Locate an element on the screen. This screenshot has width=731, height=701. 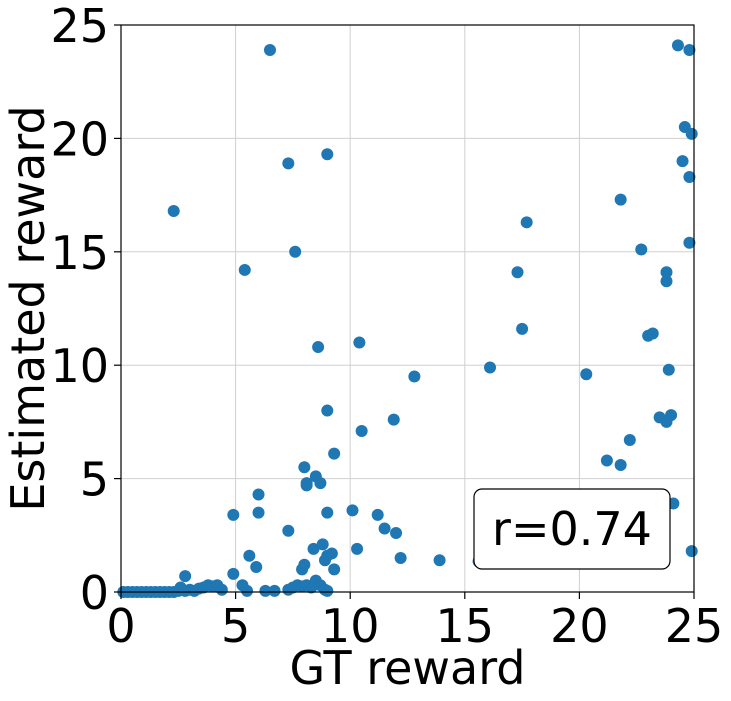
annotation-text: r=0.74 is located at coordinates (572, 529).